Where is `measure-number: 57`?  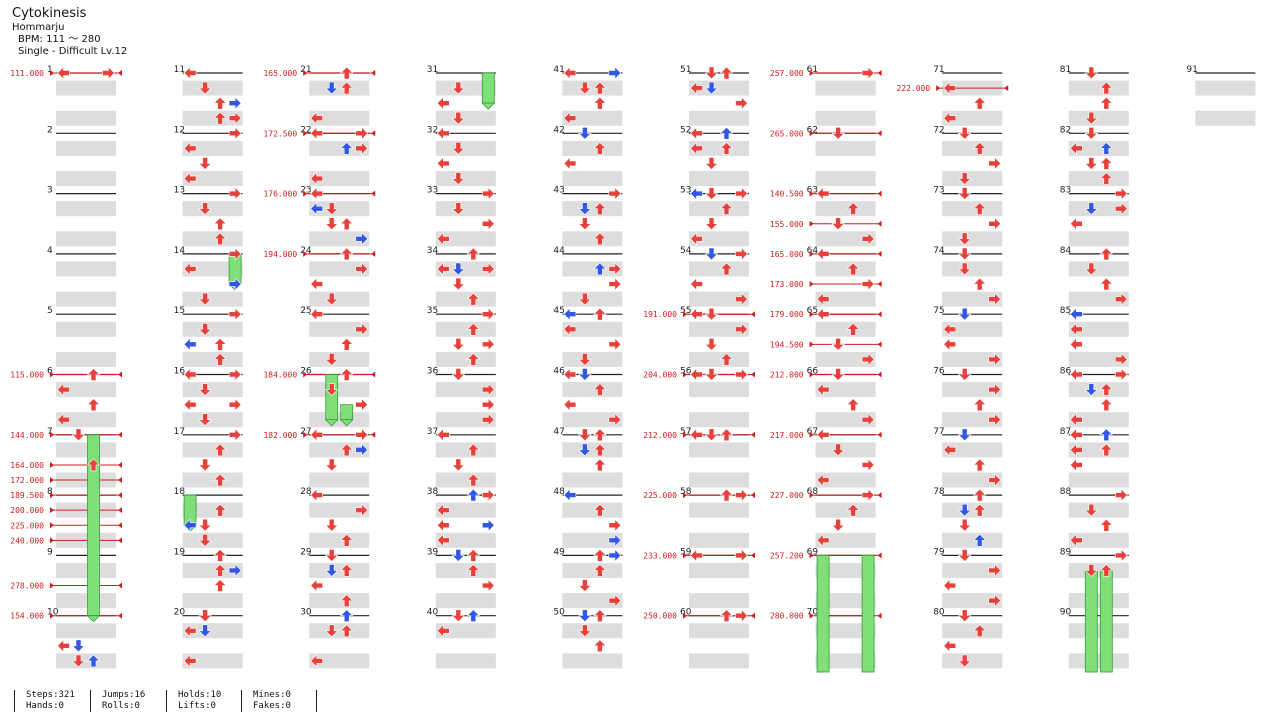 measure-number: 57 is located at coordinates (685, 432).